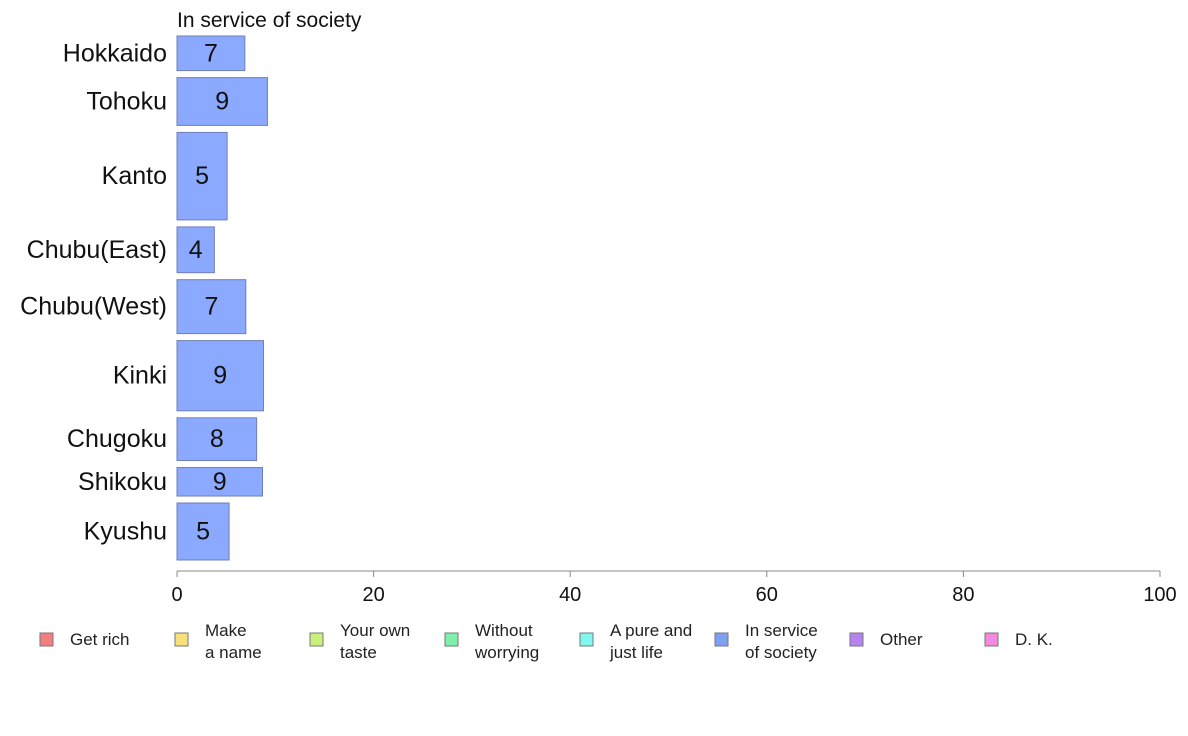 This screenshot has width=1188, height=736. Describe the element at coordinates (100, 639) in the screenshot. I see `legend-label: Get rich` at that location.